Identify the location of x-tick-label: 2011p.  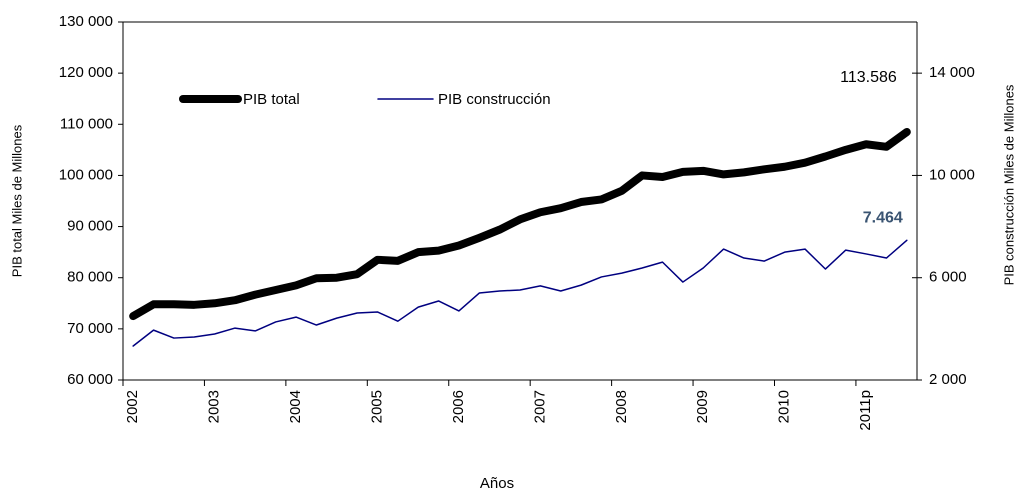
(865, 410).